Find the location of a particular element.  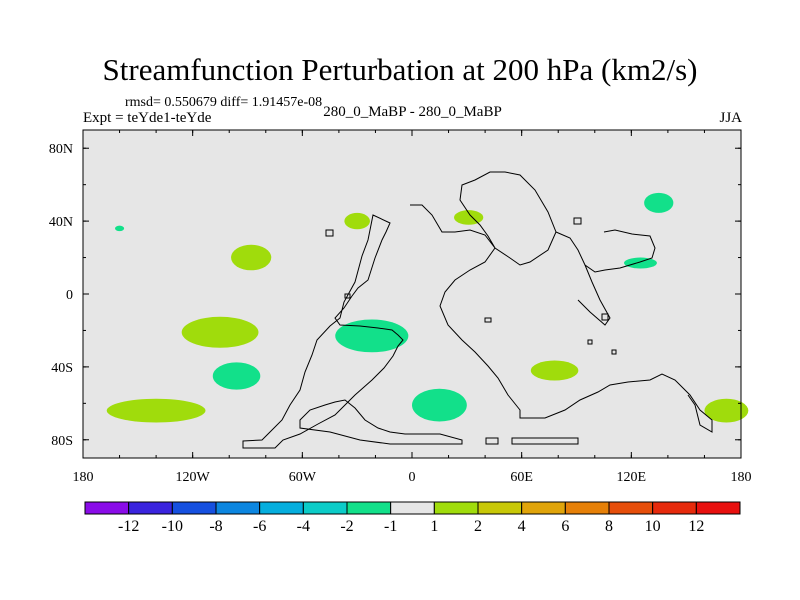

x-tick-label: 120W is located at coordinates (193, 477).